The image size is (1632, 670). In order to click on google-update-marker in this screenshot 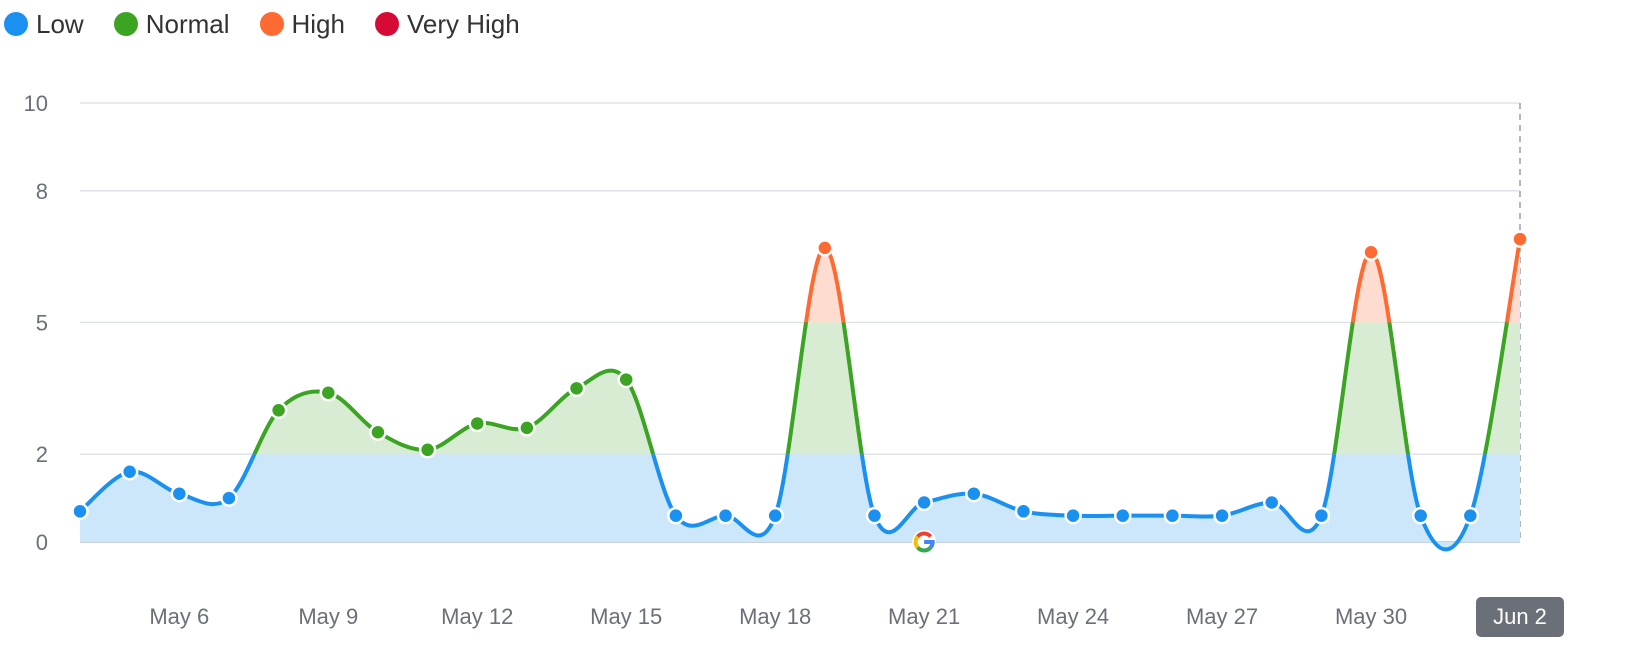, I will do `click(924, 542)`.